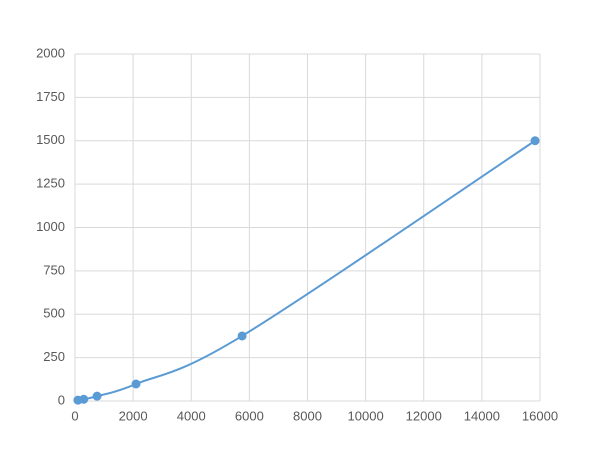  I want to click on x-tick-label: 0, so click(74, 415).